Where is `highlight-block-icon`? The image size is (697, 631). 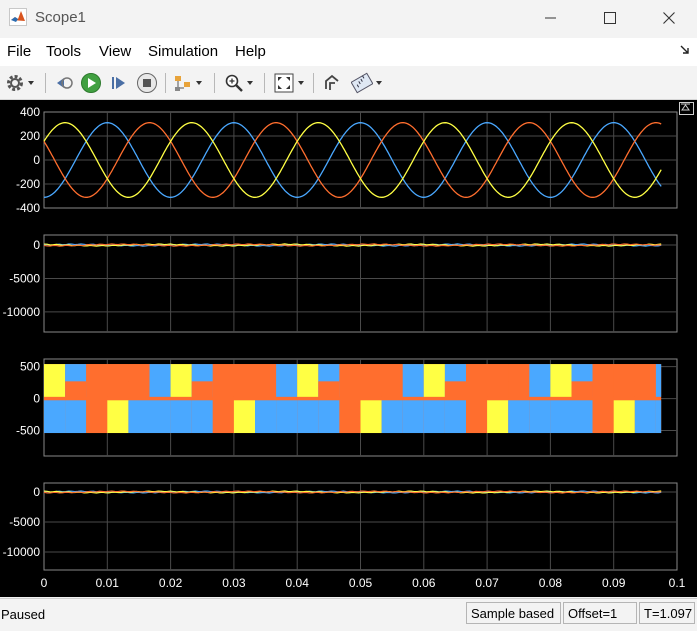 highlight-block-icon is located at coordinates (332, 82).